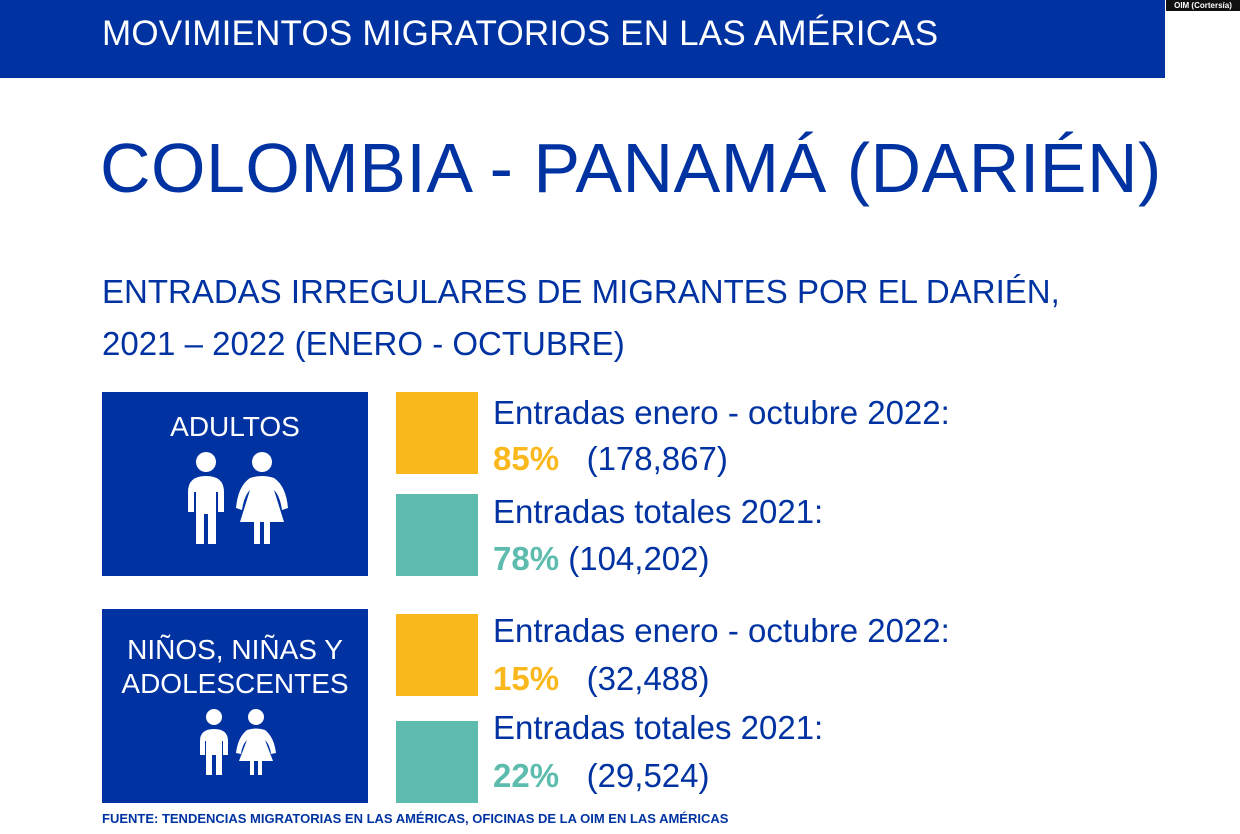 Image resolution: width=1240 pixels, height=834 pixels. I want to click on children-2021-label: Entradas totales 2021:, so click(658, 727).